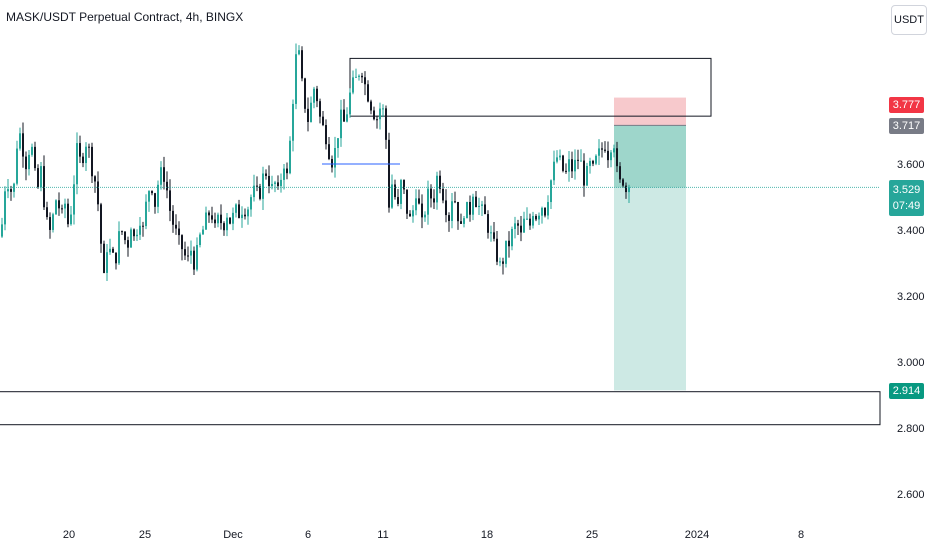 This screenshot has height=550, width=932. I want to click on x-tick-label: 25, so click(592, 535).